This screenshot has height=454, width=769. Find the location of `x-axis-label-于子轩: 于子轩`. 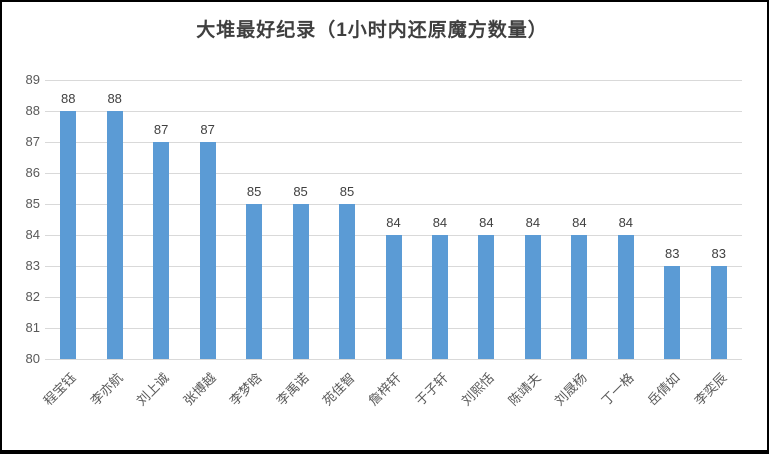

x-axis-label-于子轩: 于子轩 is located at coordinates (431, 389).